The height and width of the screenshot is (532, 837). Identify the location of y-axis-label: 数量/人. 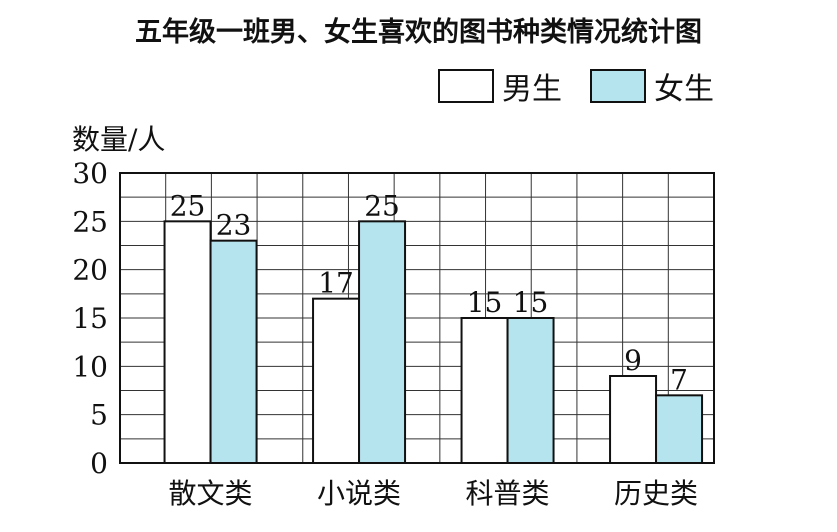
(119, 139).